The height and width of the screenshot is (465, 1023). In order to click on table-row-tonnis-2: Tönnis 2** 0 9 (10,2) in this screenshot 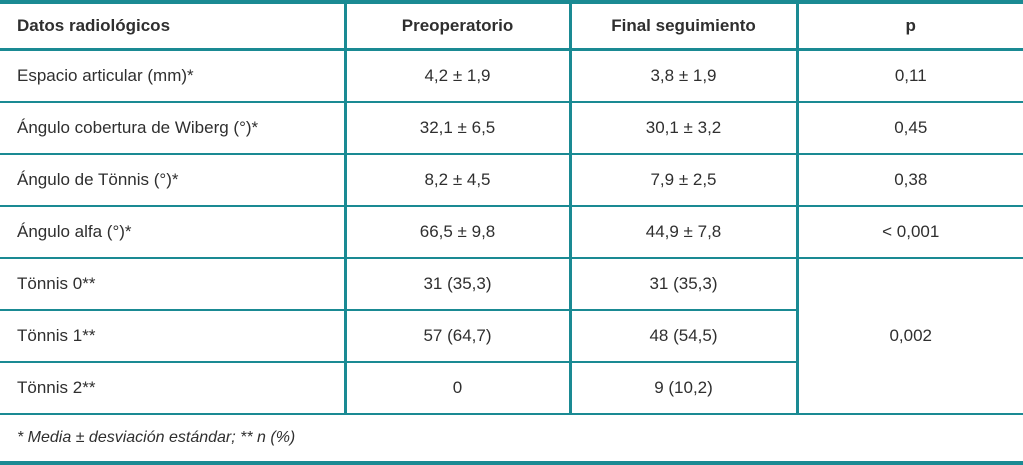, I will do `click(511, 388)`.